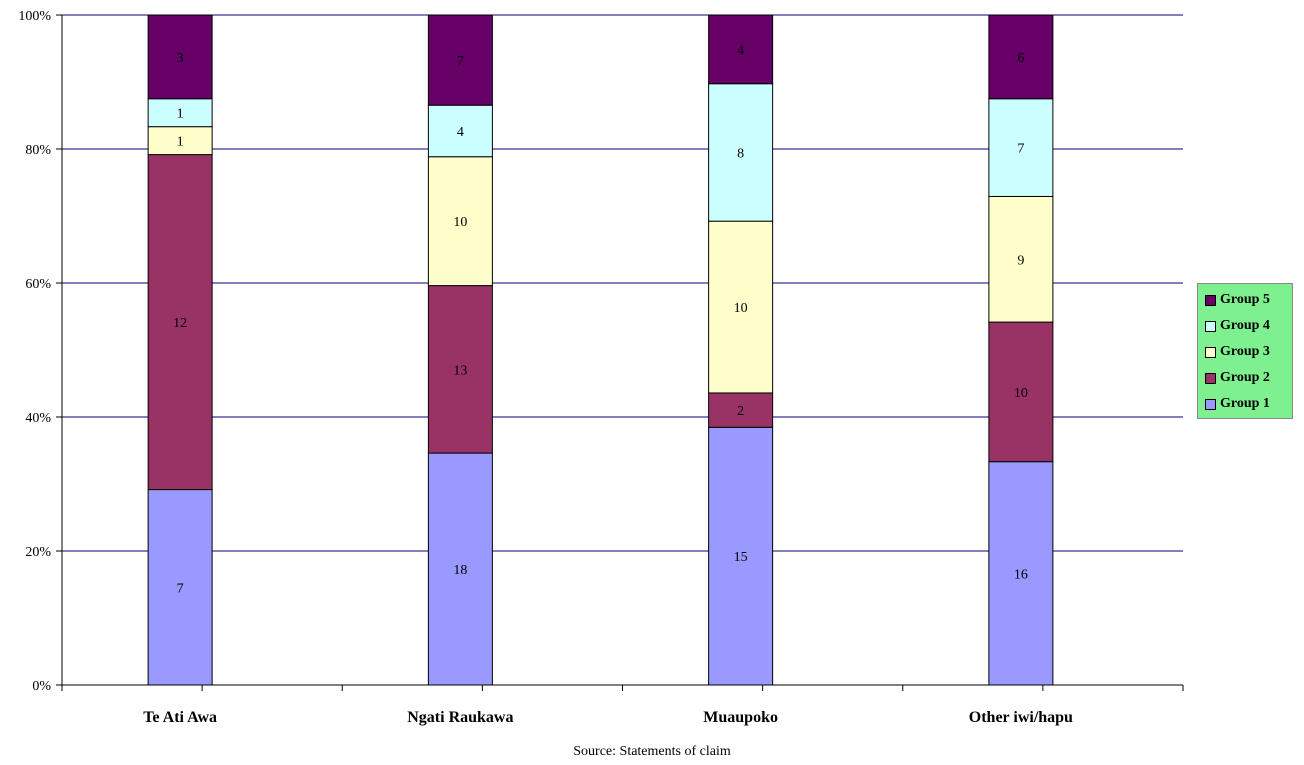 The height and width of the screenshot is (765, 1304). Describe the element at coordinates (38, 284) in the screenshot. I see `y-tick-label: 60%` at that location.